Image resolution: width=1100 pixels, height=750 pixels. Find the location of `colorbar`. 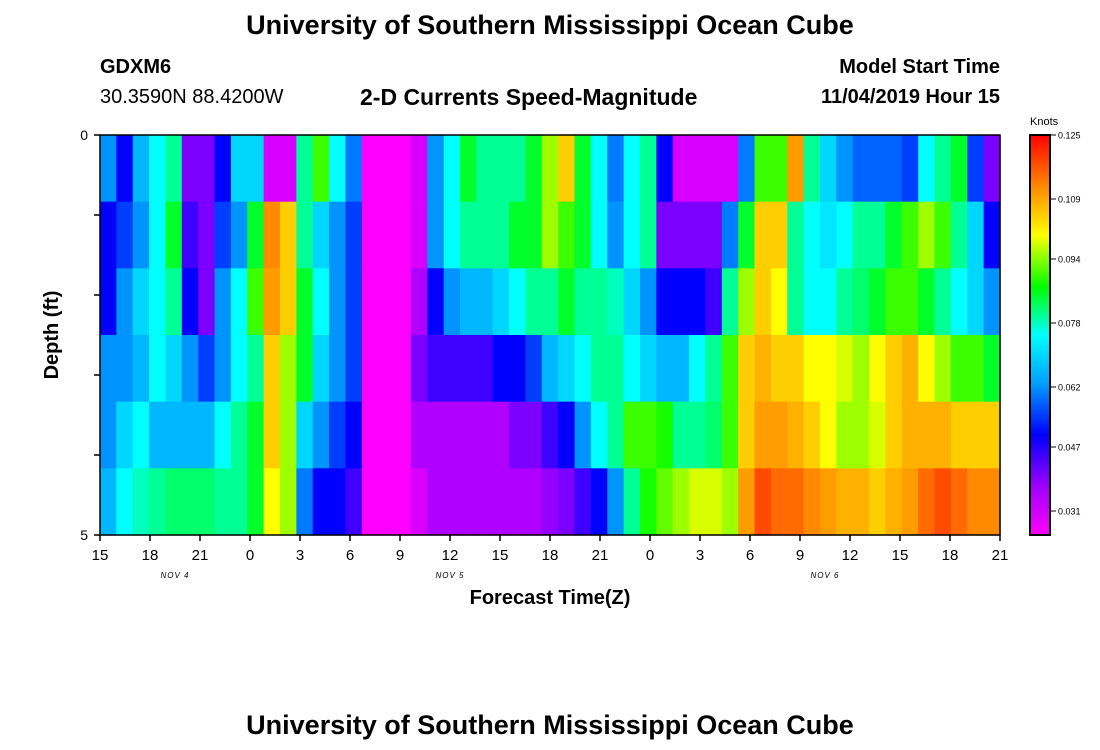

colorbar is located at coordinates (1040, 335).